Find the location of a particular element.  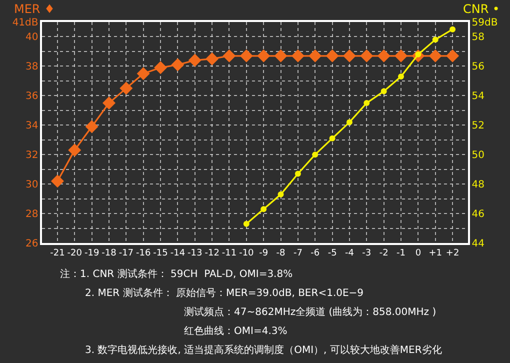

y2-tick-label: 44 is located at coordinates (478, 244).